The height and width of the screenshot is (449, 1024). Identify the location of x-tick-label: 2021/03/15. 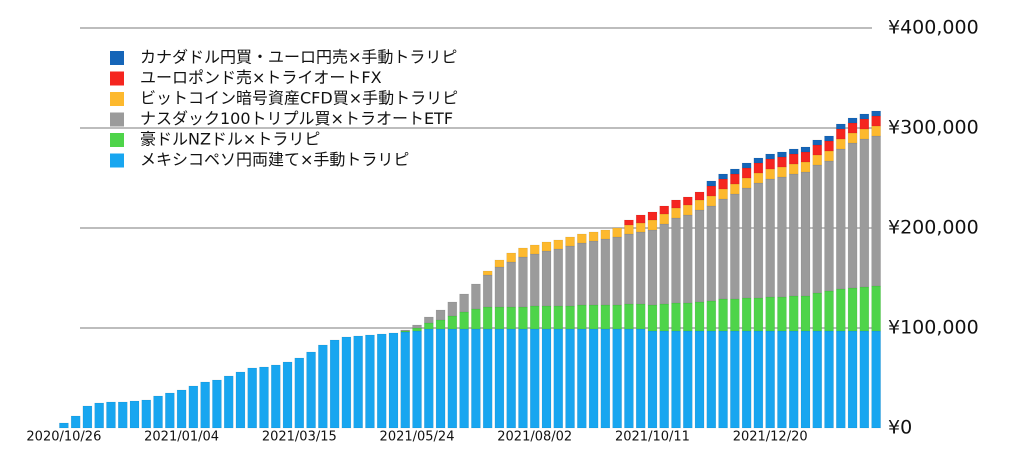
(299, 437).